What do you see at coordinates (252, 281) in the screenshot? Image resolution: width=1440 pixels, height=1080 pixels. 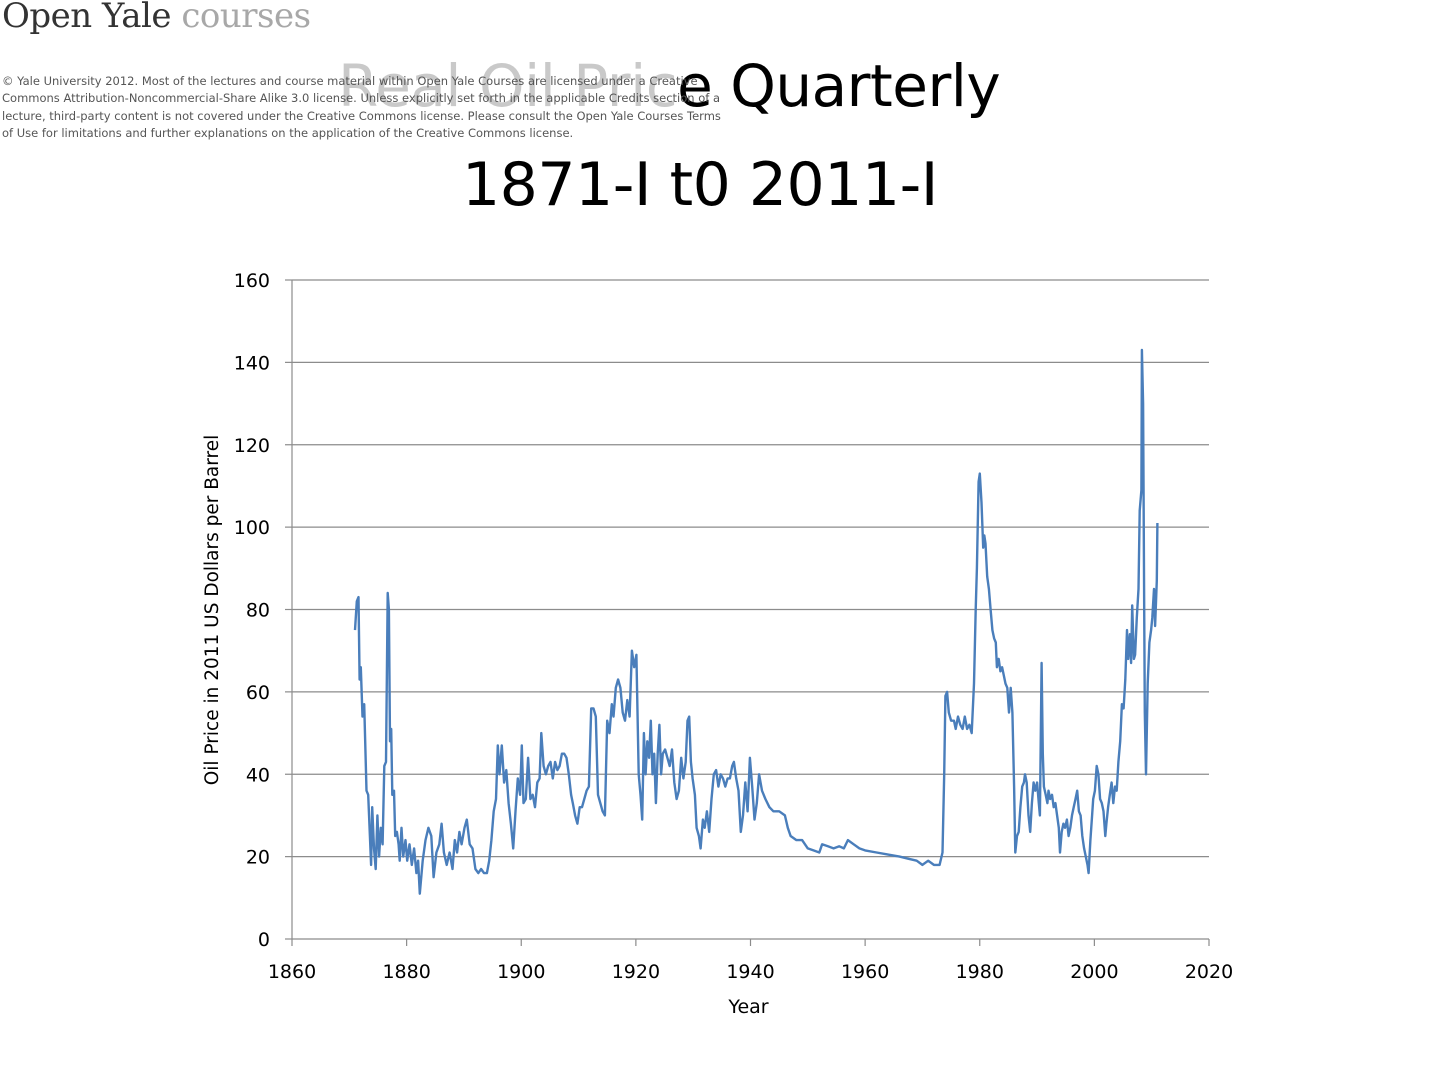 I see `y-tick-label-160: 160` at bounding box center [252, 281].